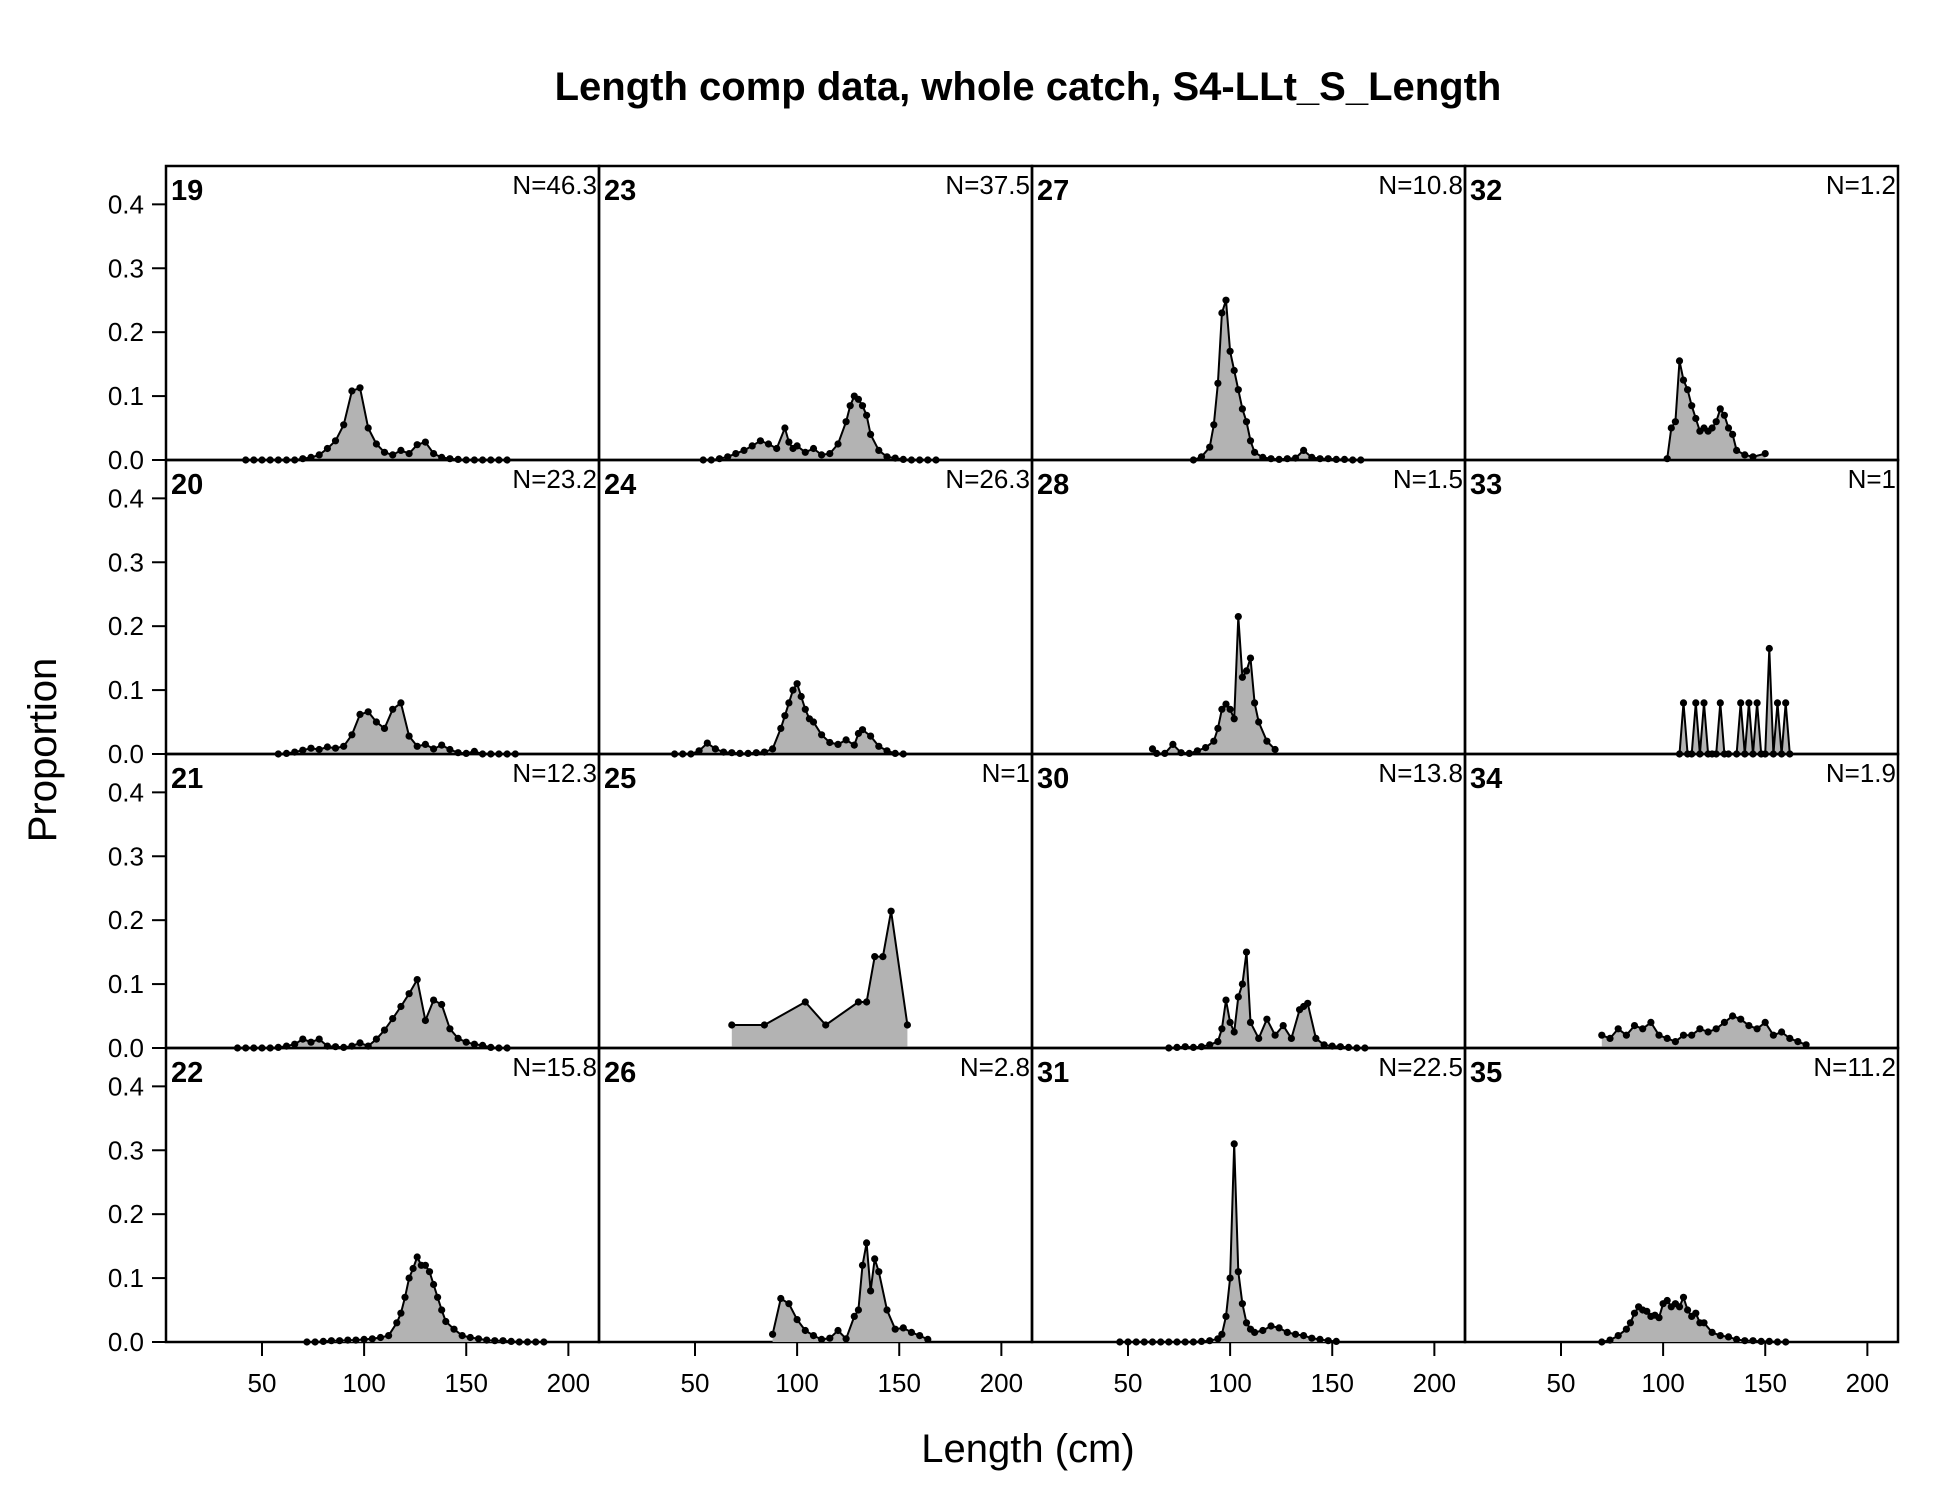 This screenshot has height=1500, width=1950. Describe the element at coordinates (815, 1222) in the screenshot. I see `panel-26: 26 N=2.8 50 100 150 200` at that location.